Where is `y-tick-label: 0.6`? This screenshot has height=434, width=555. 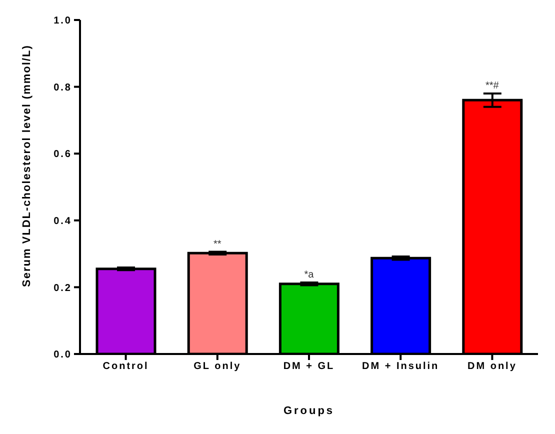
y-tick-label: 0.6 is located at coordinates (63, 154).